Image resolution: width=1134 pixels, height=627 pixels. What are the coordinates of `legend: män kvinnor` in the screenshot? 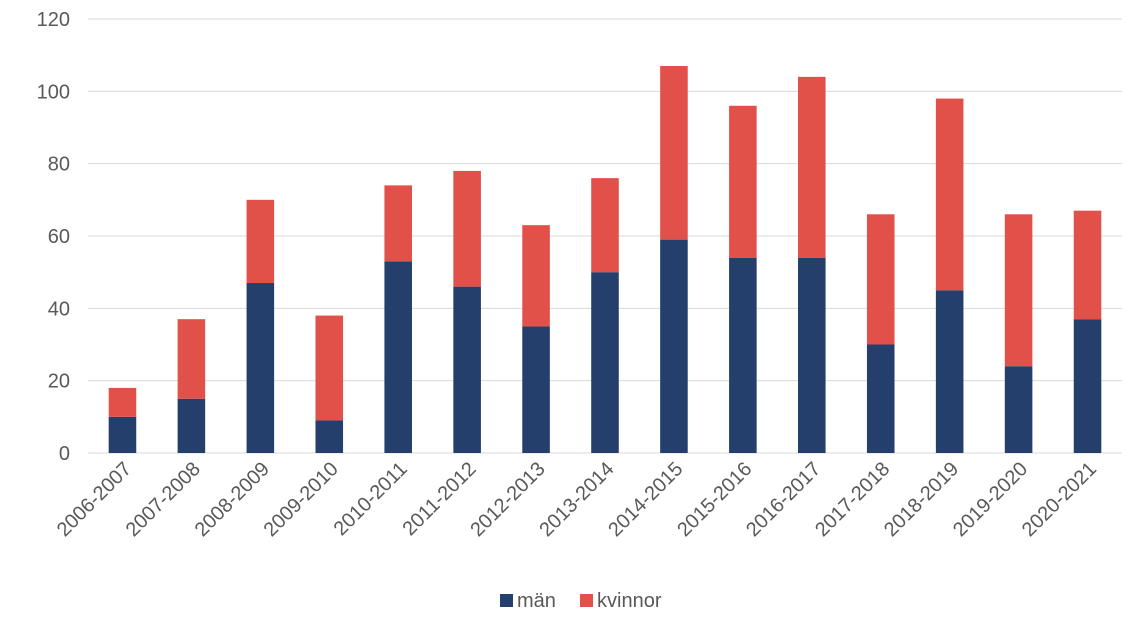 It's located at (581, 601).